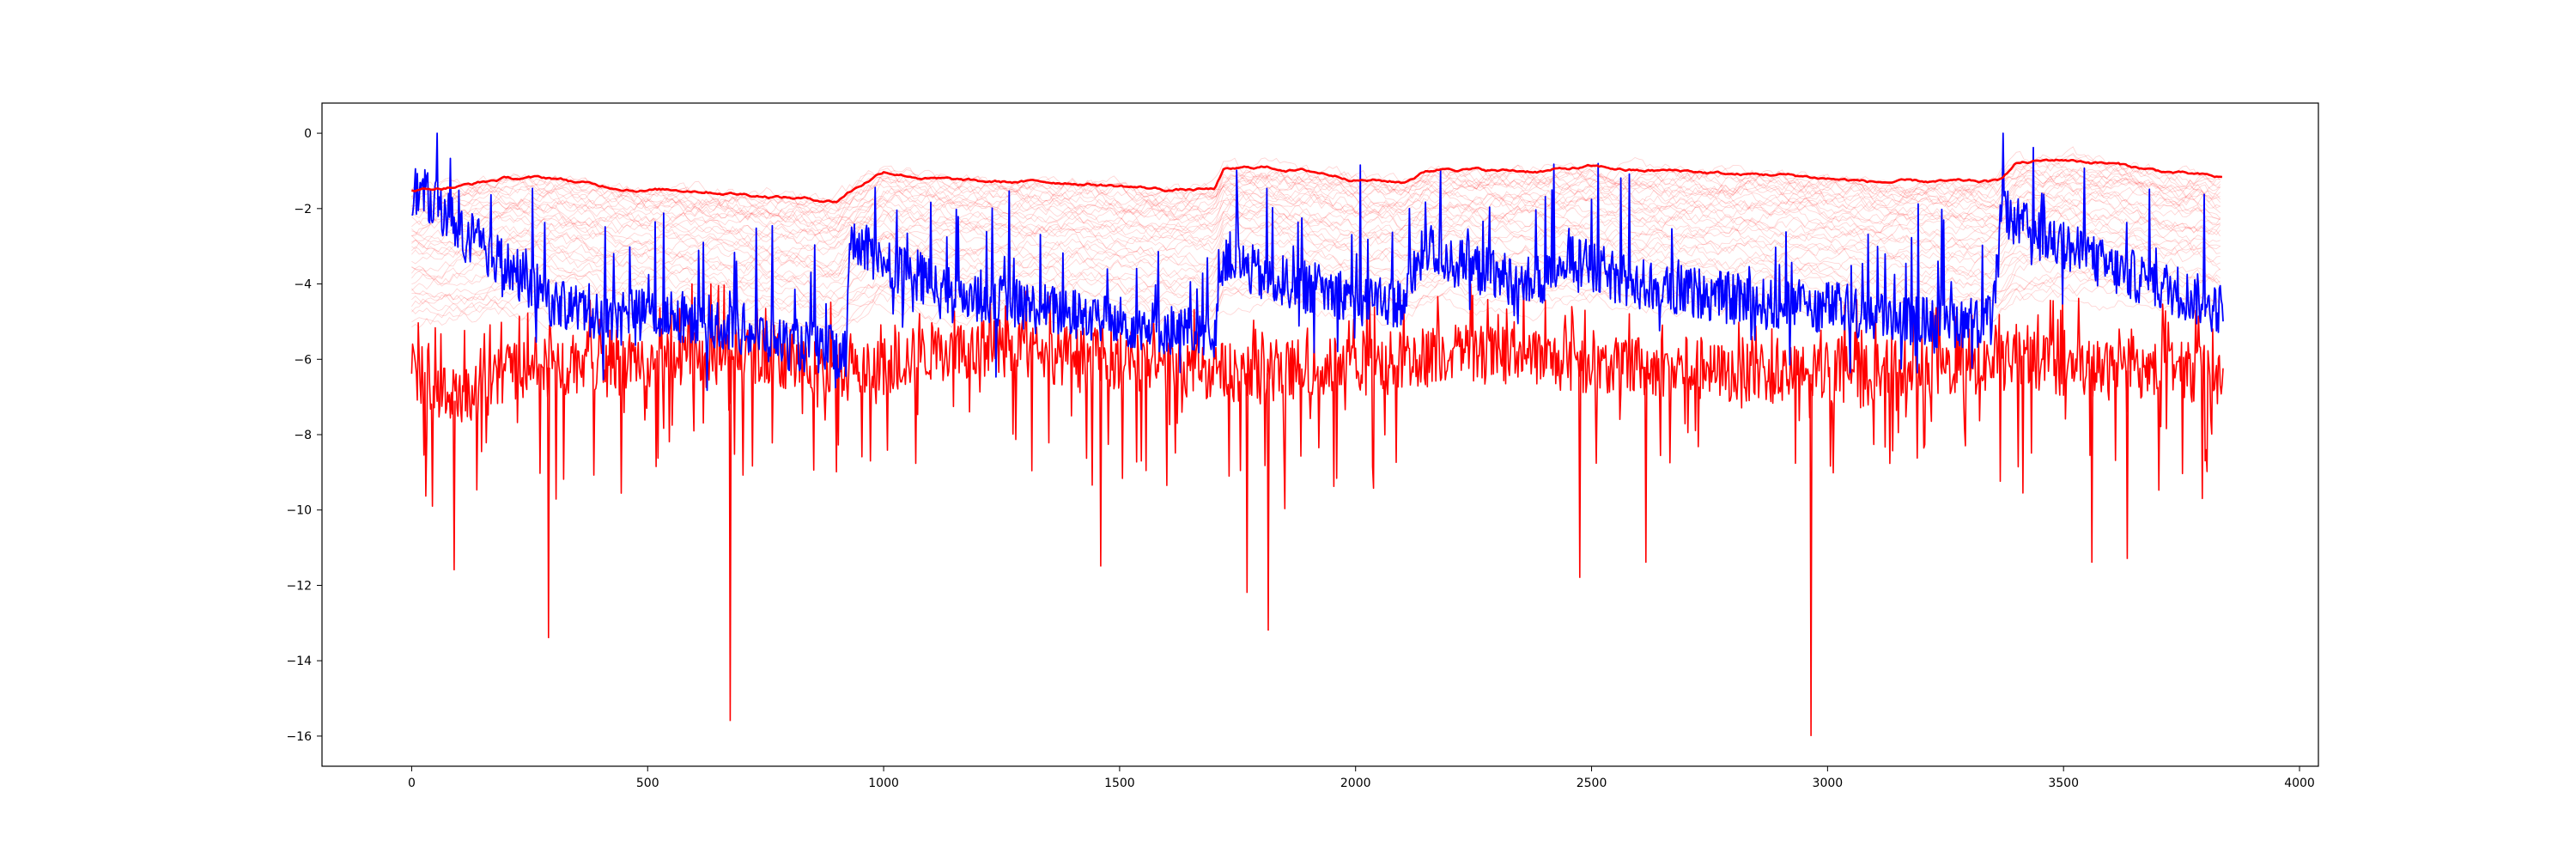 The width and height of the screenshot is (2576, 859). What do you see at coordinates (303, 210) in the screenshot?
I see `y-tick-label: −2` at bounding box center [303, 210].